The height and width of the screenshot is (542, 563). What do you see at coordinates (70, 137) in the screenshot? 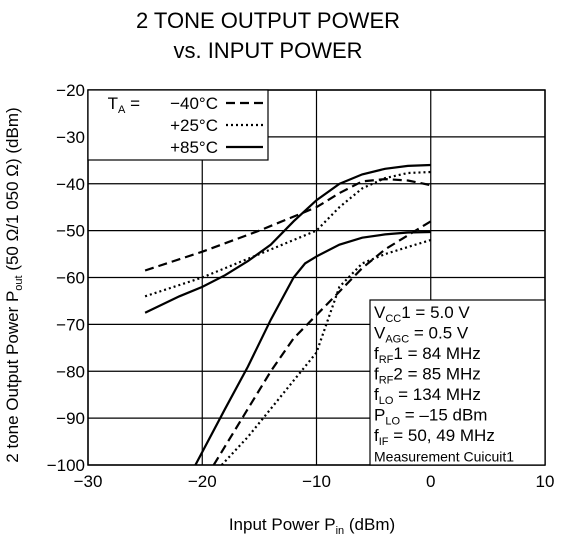
I see `y-tick-label: −30` at bounding box center [70, 137].